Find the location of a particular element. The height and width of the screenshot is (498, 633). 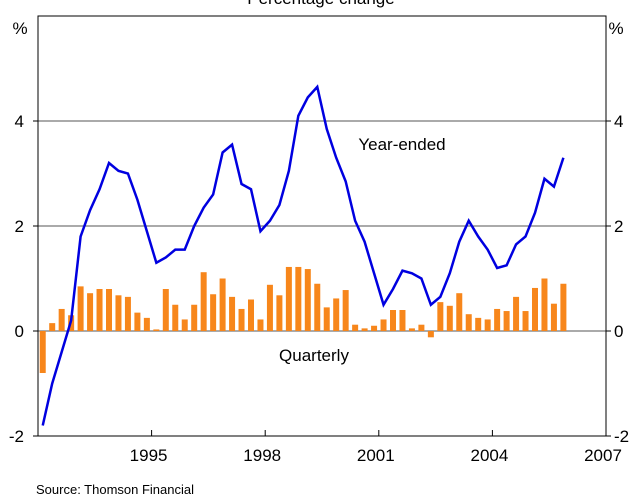

y-tick-label: 2 is located at coordinates (19, 226).